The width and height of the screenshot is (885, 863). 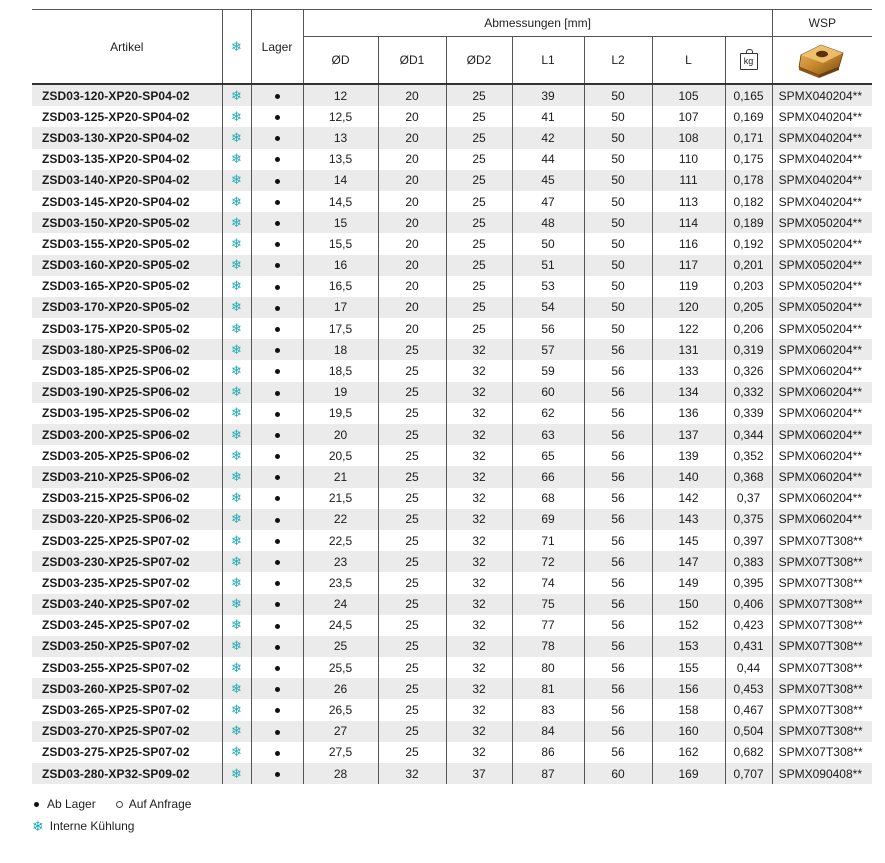 What do you see at coordinates (689, 774) in the screenshot?
I see `cell-l: 169` at bounding box center [689, 774].